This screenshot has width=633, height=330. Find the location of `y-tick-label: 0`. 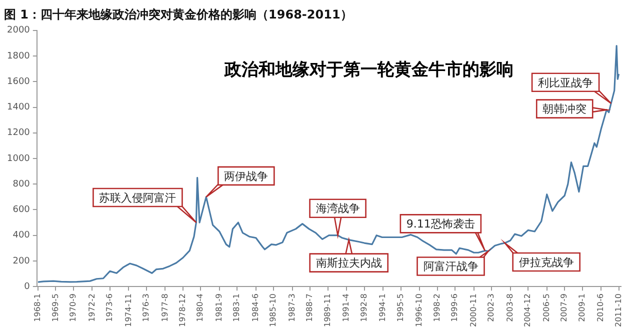

y-tick-label: 0 is located at coordinates (27, 287).